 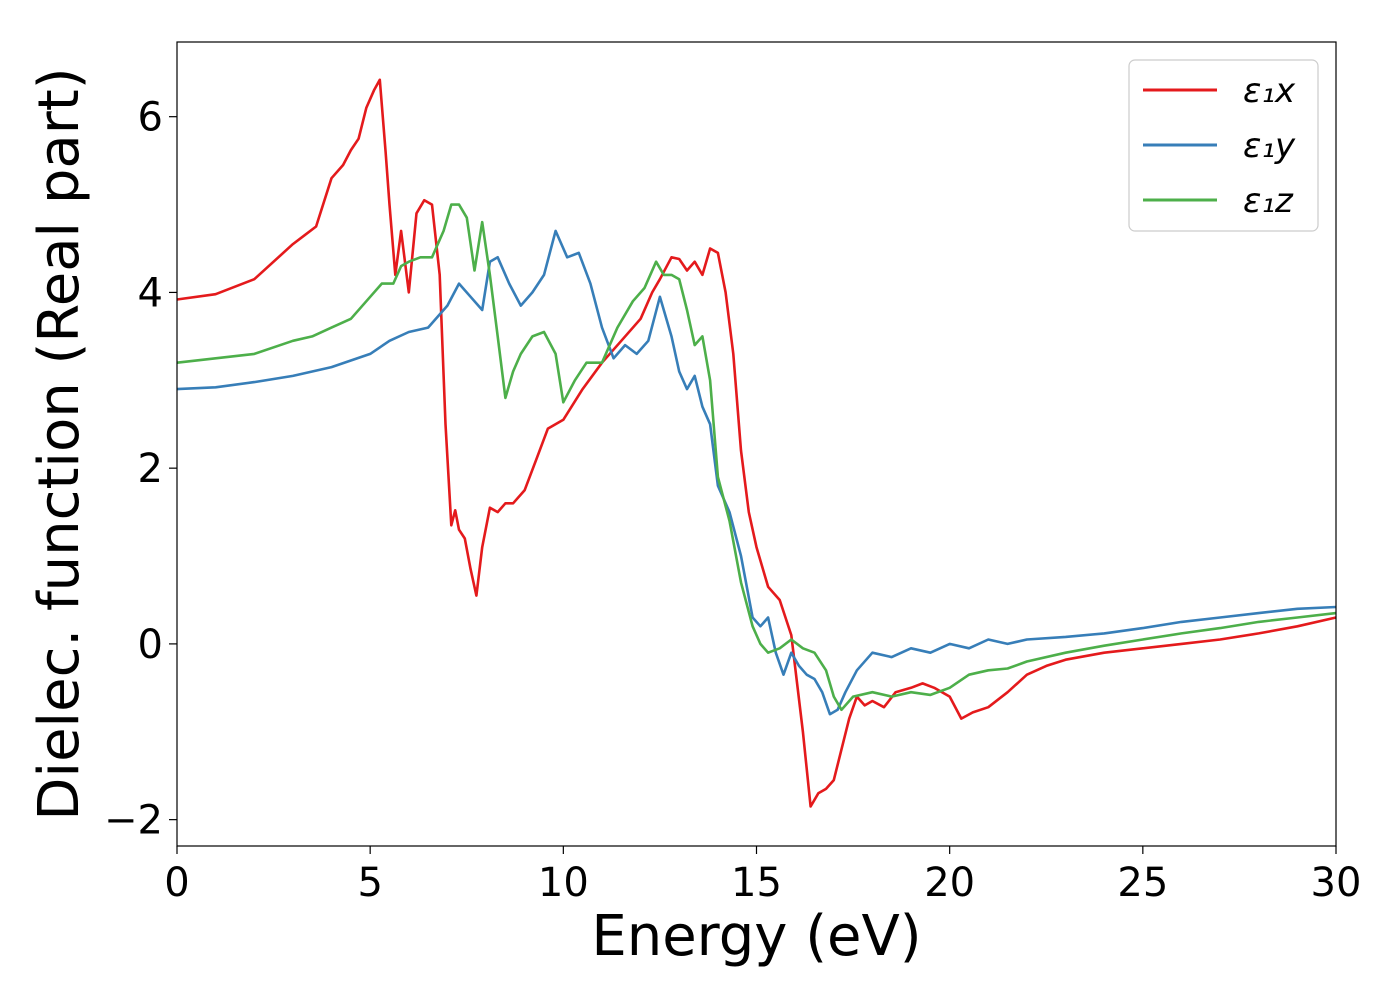 What do you see at coordinates (150, 293) in the screenshot?
I see `y-tick-label: 4` at bounding box center [150, 293].